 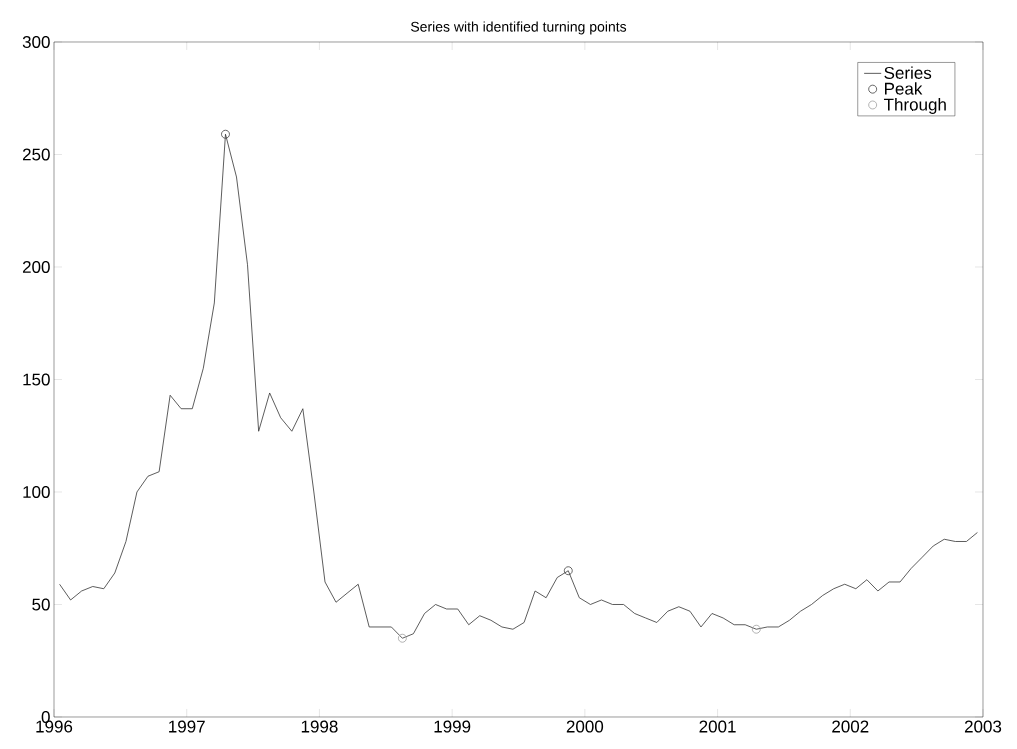 What do you see at coordinates (914, 106) in the screenshot?
I see `legend-label: Through` at bounding box center [914, 106].